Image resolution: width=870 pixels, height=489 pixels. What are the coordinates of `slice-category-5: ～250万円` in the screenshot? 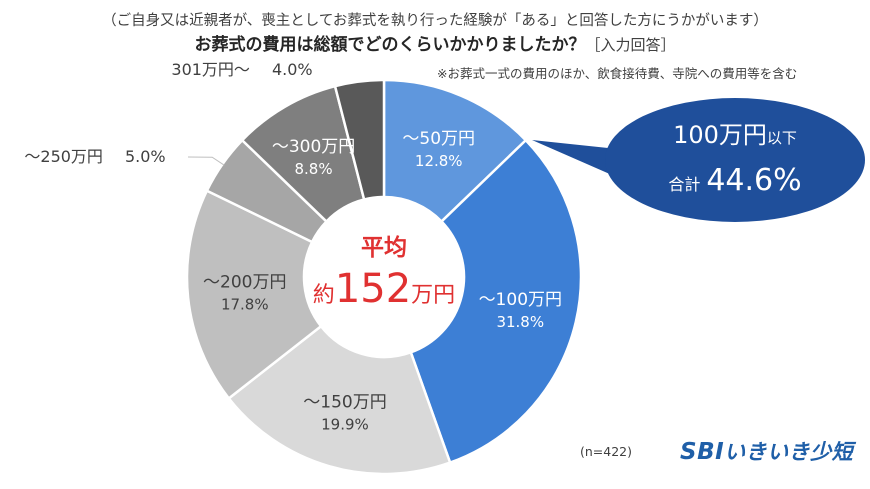 It's located at (63, 156).